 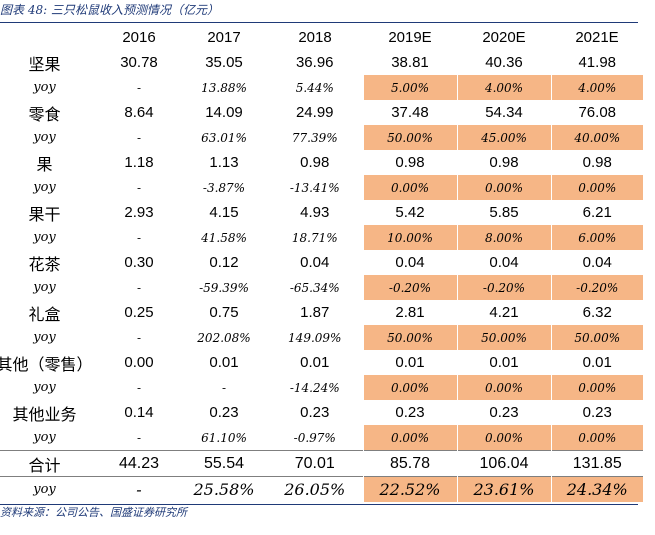 What do you see at coordinates (596, 463) in the screenshot?
I see `forecast-cell: 131.85` at bounding box center [596, 463].